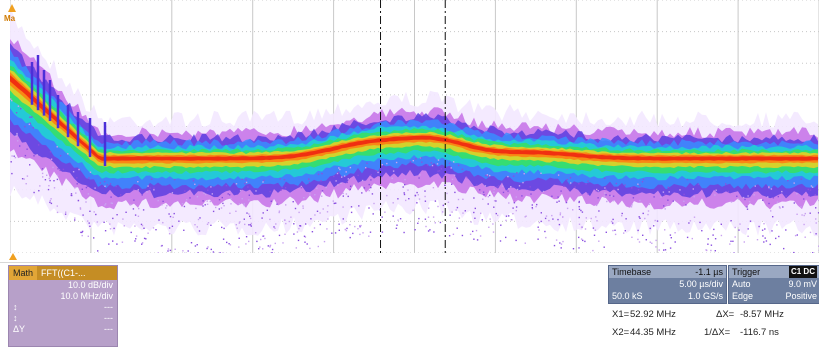 The height and width of the screenshot is (349, 819). Describe the element at coordinates (13, 256) in the screenshot. I see `trigger-position-icon` at that location.